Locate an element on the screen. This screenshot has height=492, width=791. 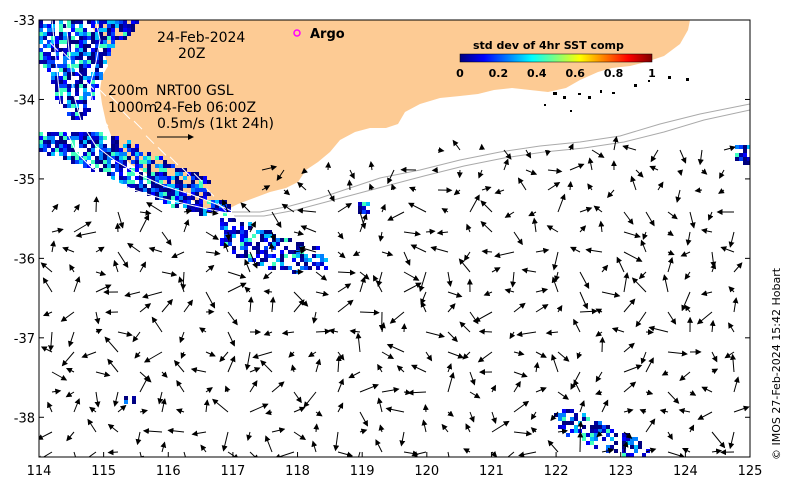
shelf-current-vector is located at coordinates (78, 72).